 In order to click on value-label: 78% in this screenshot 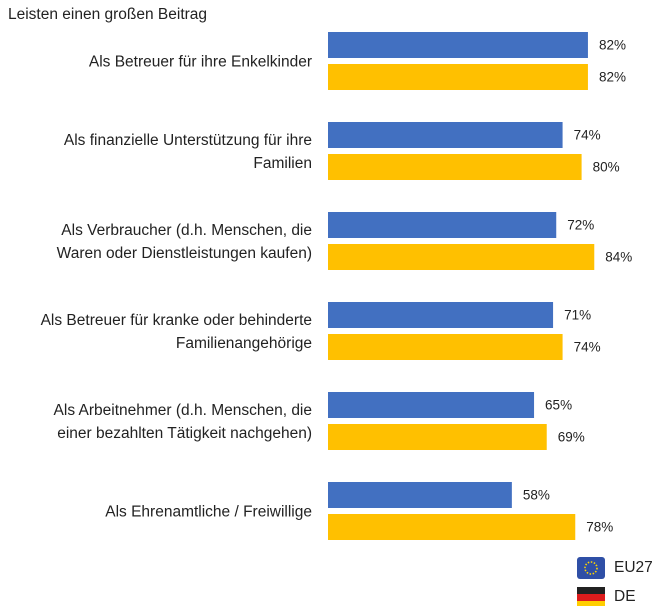, I will do `click(599, 527)`.